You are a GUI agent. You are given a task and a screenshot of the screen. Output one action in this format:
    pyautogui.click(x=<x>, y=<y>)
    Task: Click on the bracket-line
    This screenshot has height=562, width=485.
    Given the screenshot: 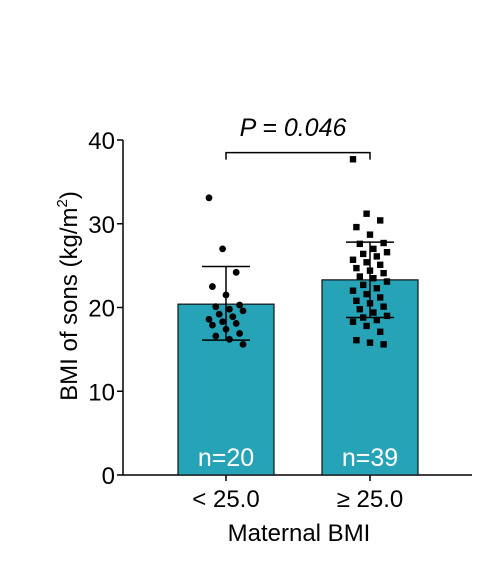 What is the action you would take?
    pyautogui.click(x=298, y=155)
    